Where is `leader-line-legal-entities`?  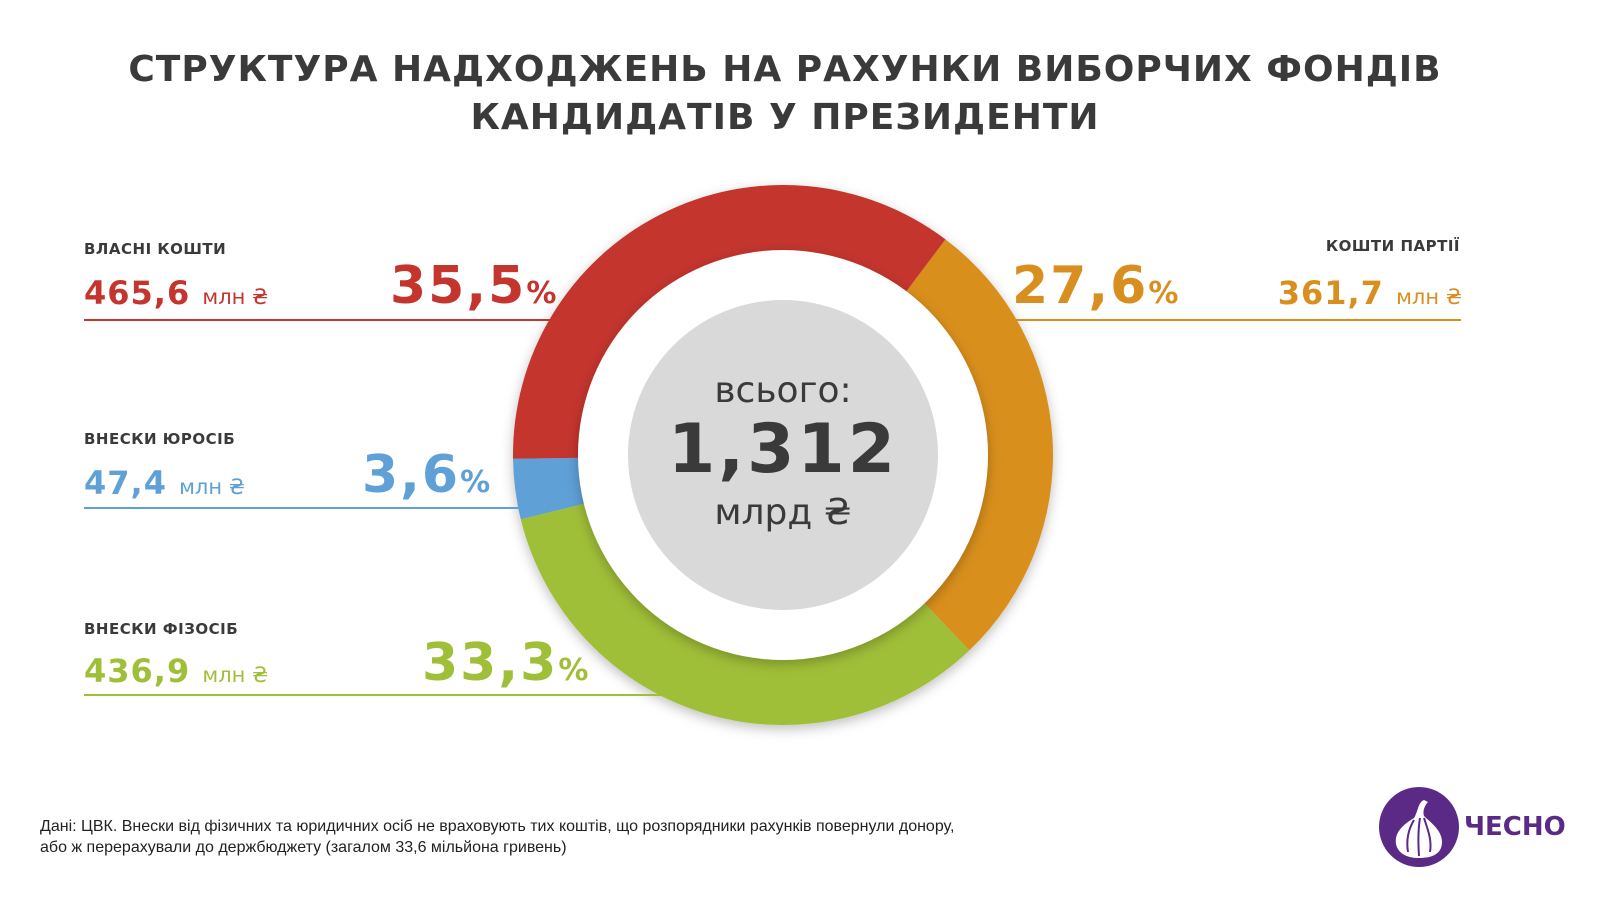
leader-line-legal-entities is located at coordinates (302, 508).